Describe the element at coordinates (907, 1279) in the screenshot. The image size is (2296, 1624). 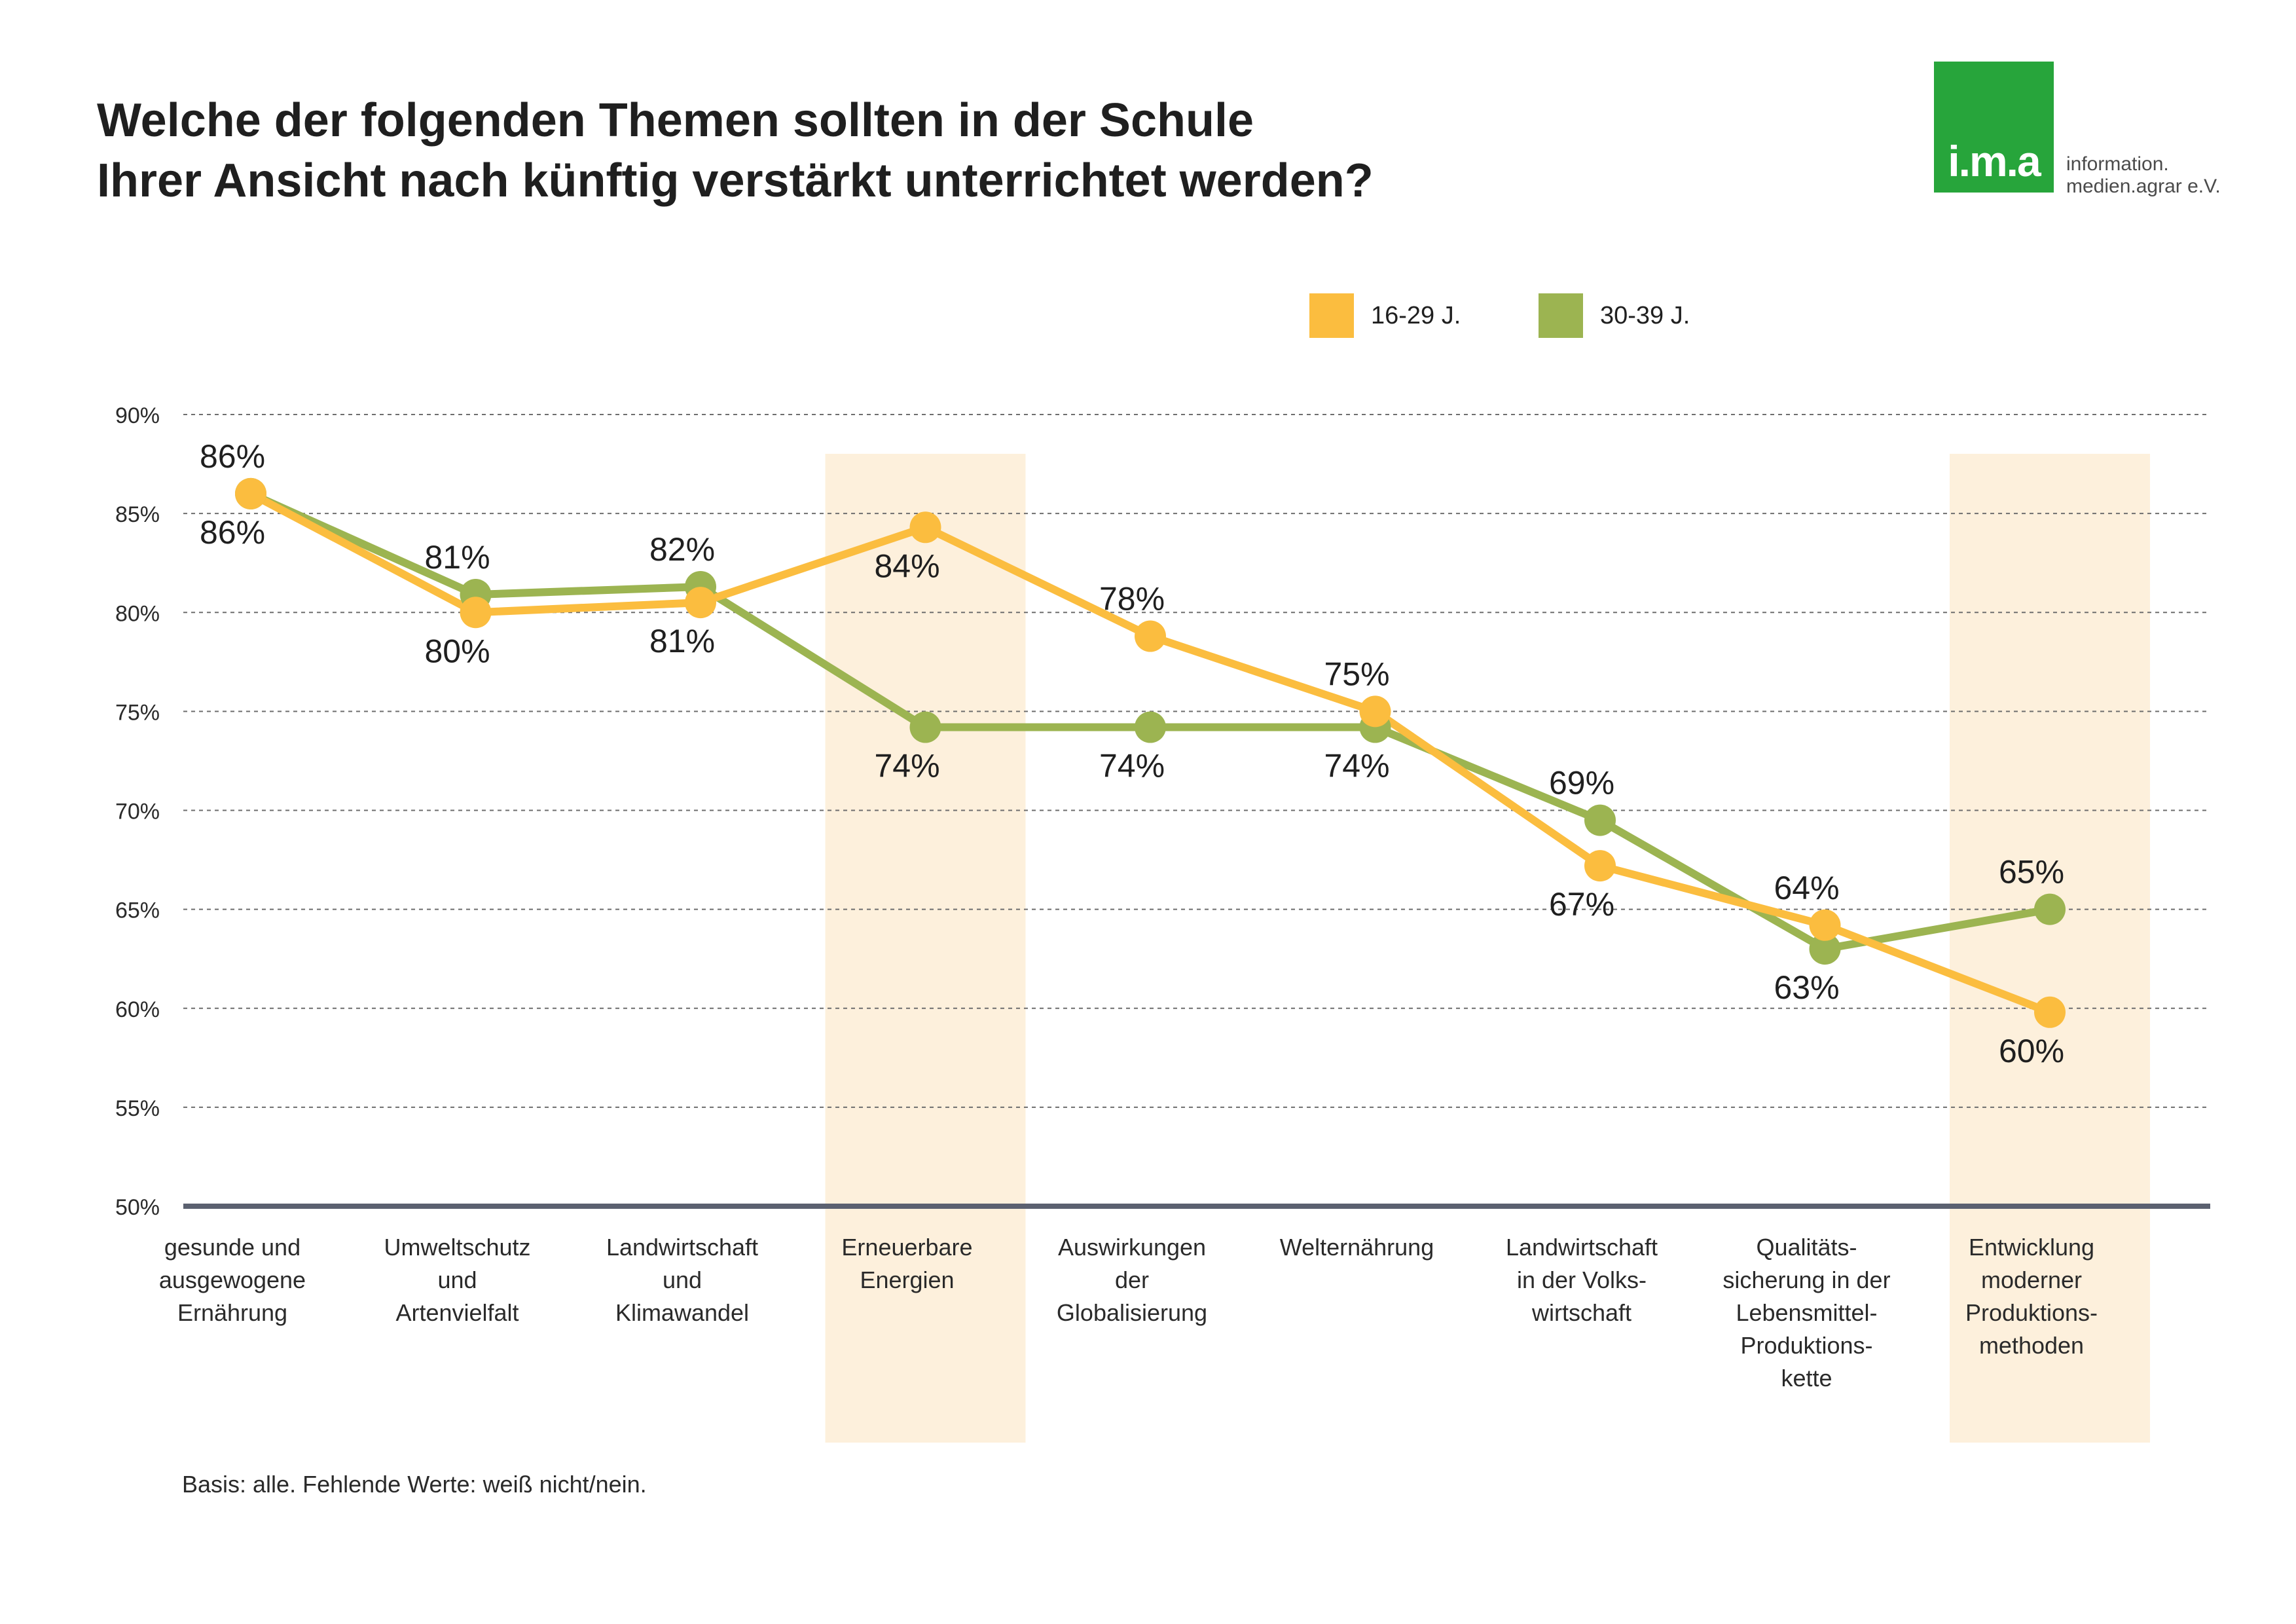
I see `category-label-line: Energien` at that location.